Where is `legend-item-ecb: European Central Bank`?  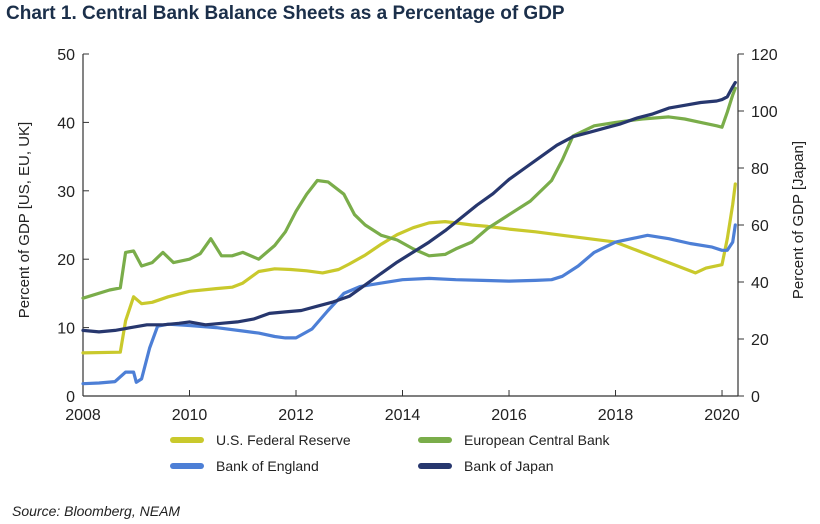 legend-item-ecb: European Central Bank is located at coordinates (514, 440).